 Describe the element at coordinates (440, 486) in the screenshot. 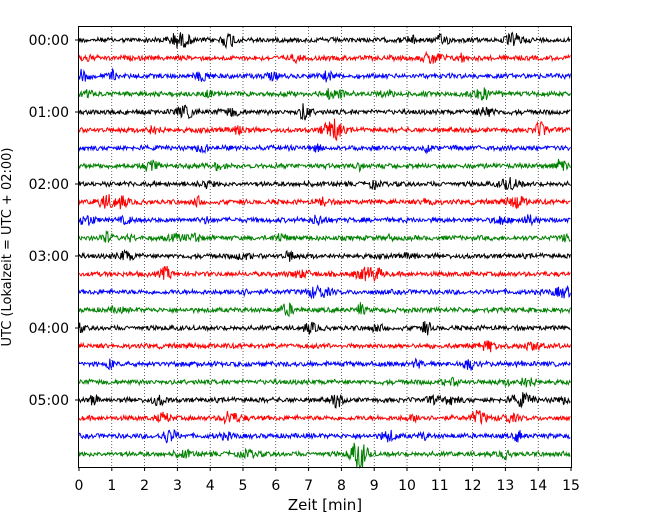

I see `x-tick-label: 11` at that location.